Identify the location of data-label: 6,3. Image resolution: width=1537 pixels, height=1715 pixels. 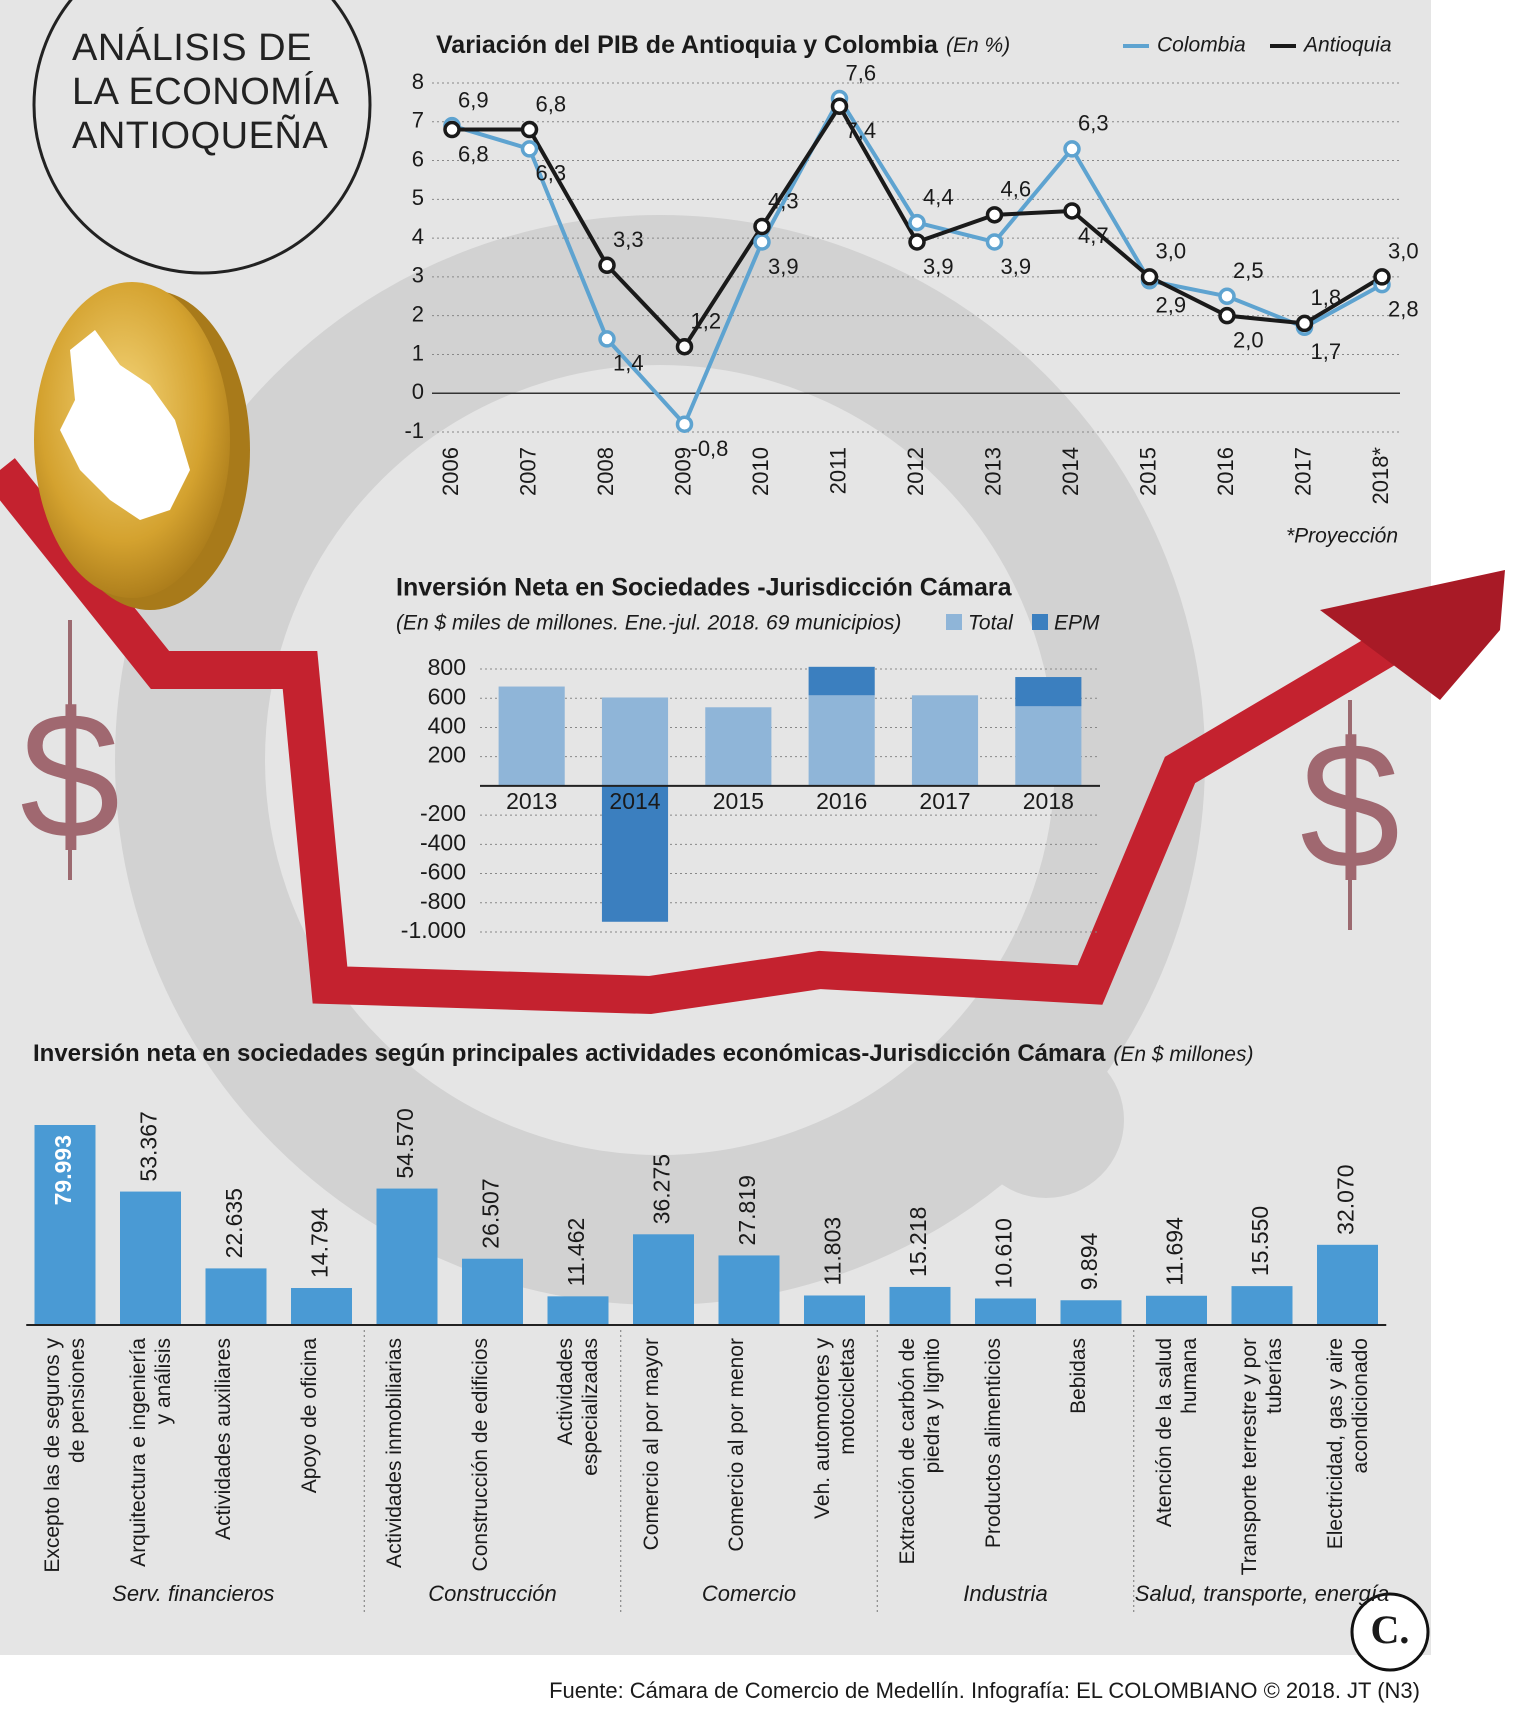
(551, 173).